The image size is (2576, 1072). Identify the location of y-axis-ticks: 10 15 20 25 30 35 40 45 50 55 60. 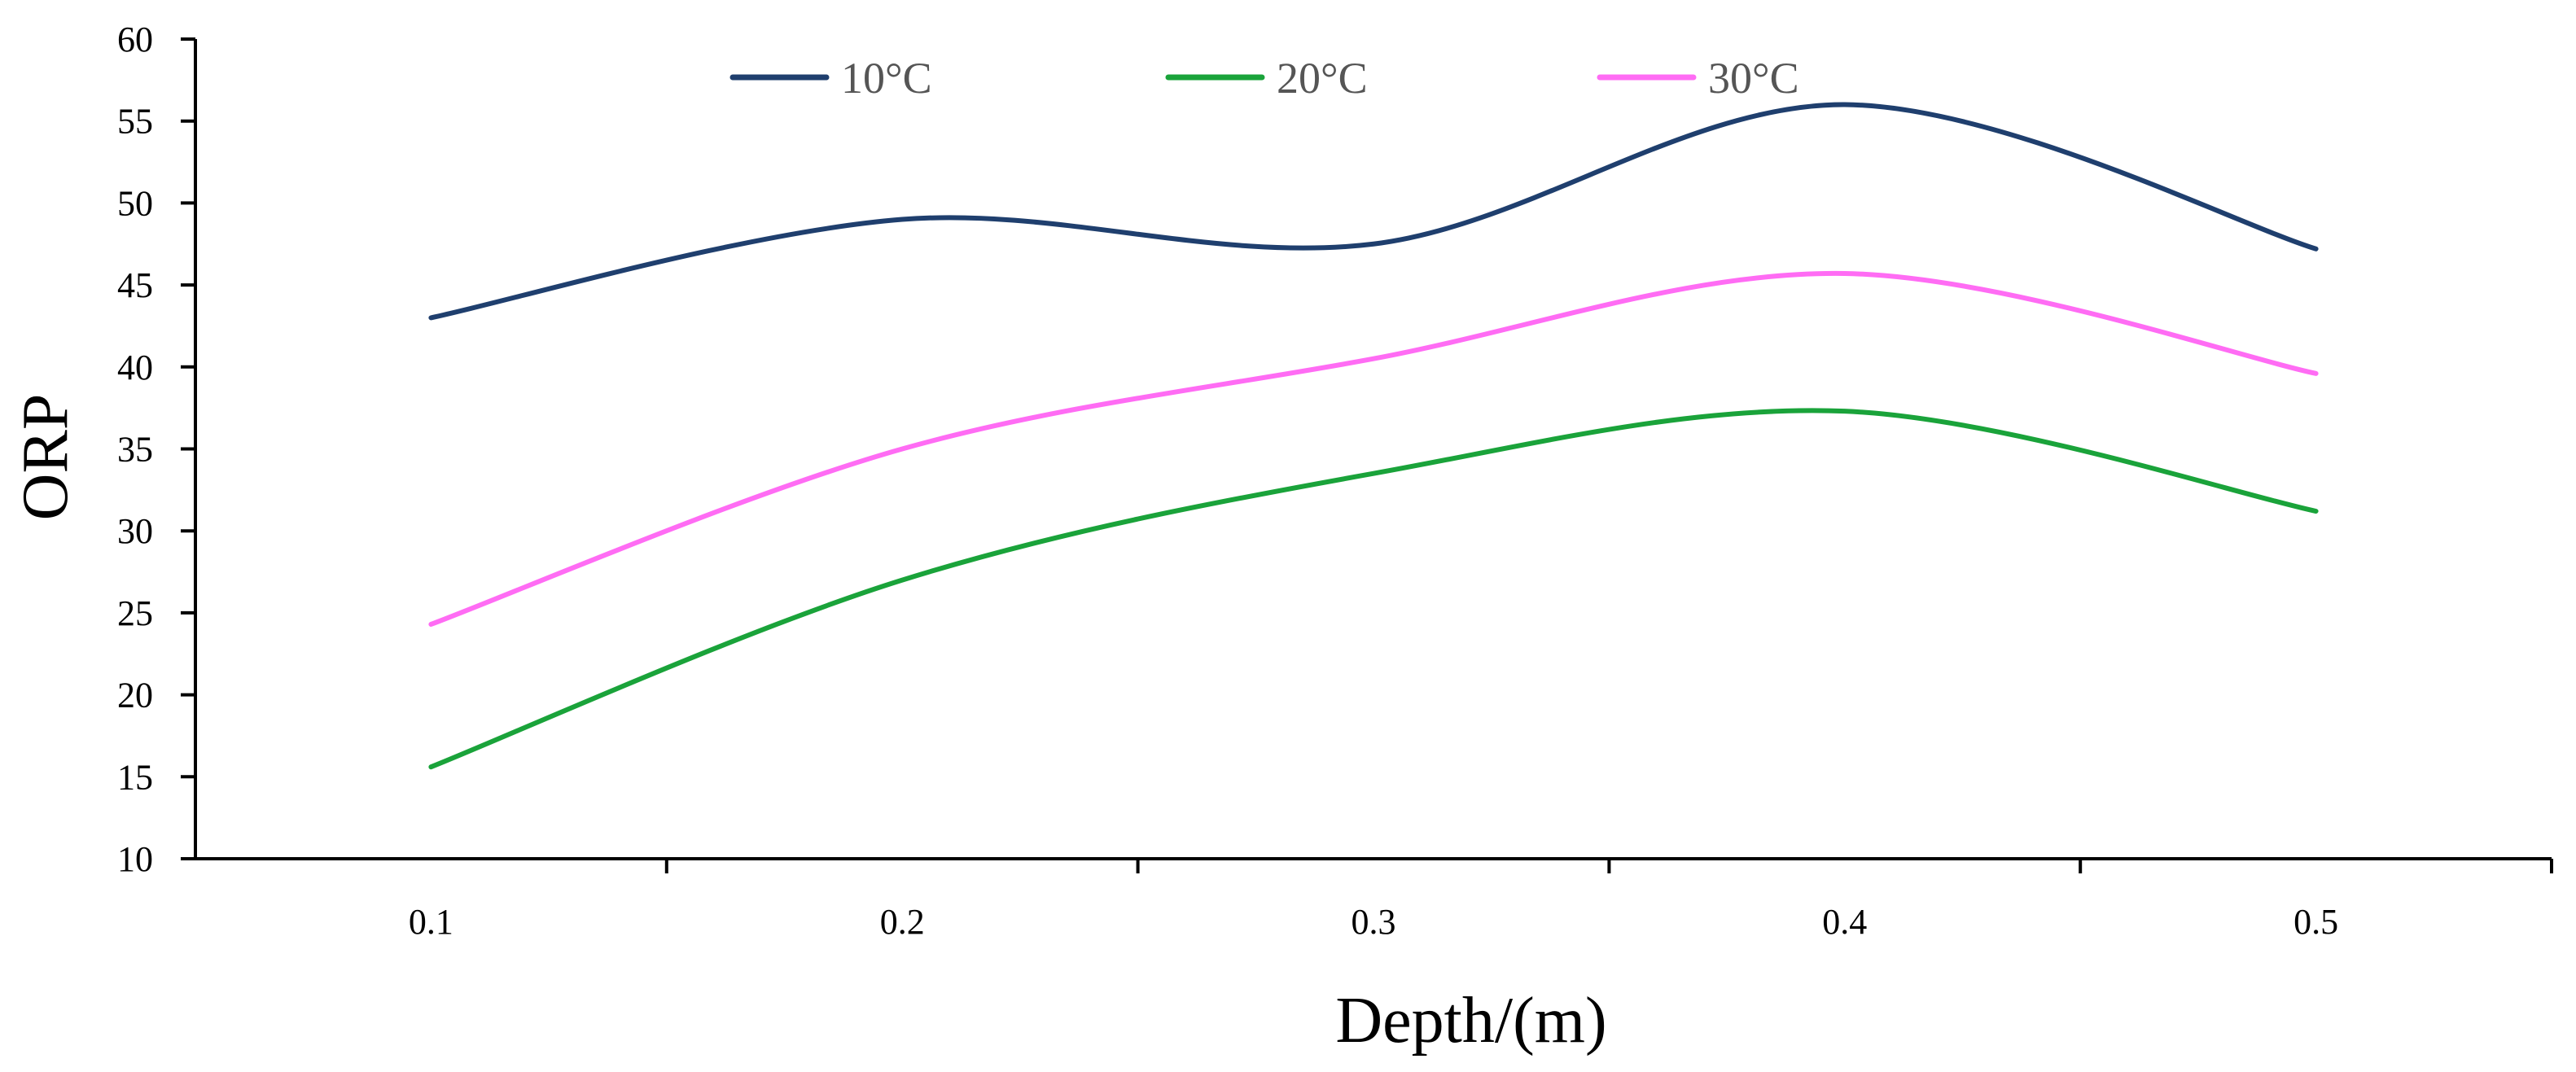
(156, 450).